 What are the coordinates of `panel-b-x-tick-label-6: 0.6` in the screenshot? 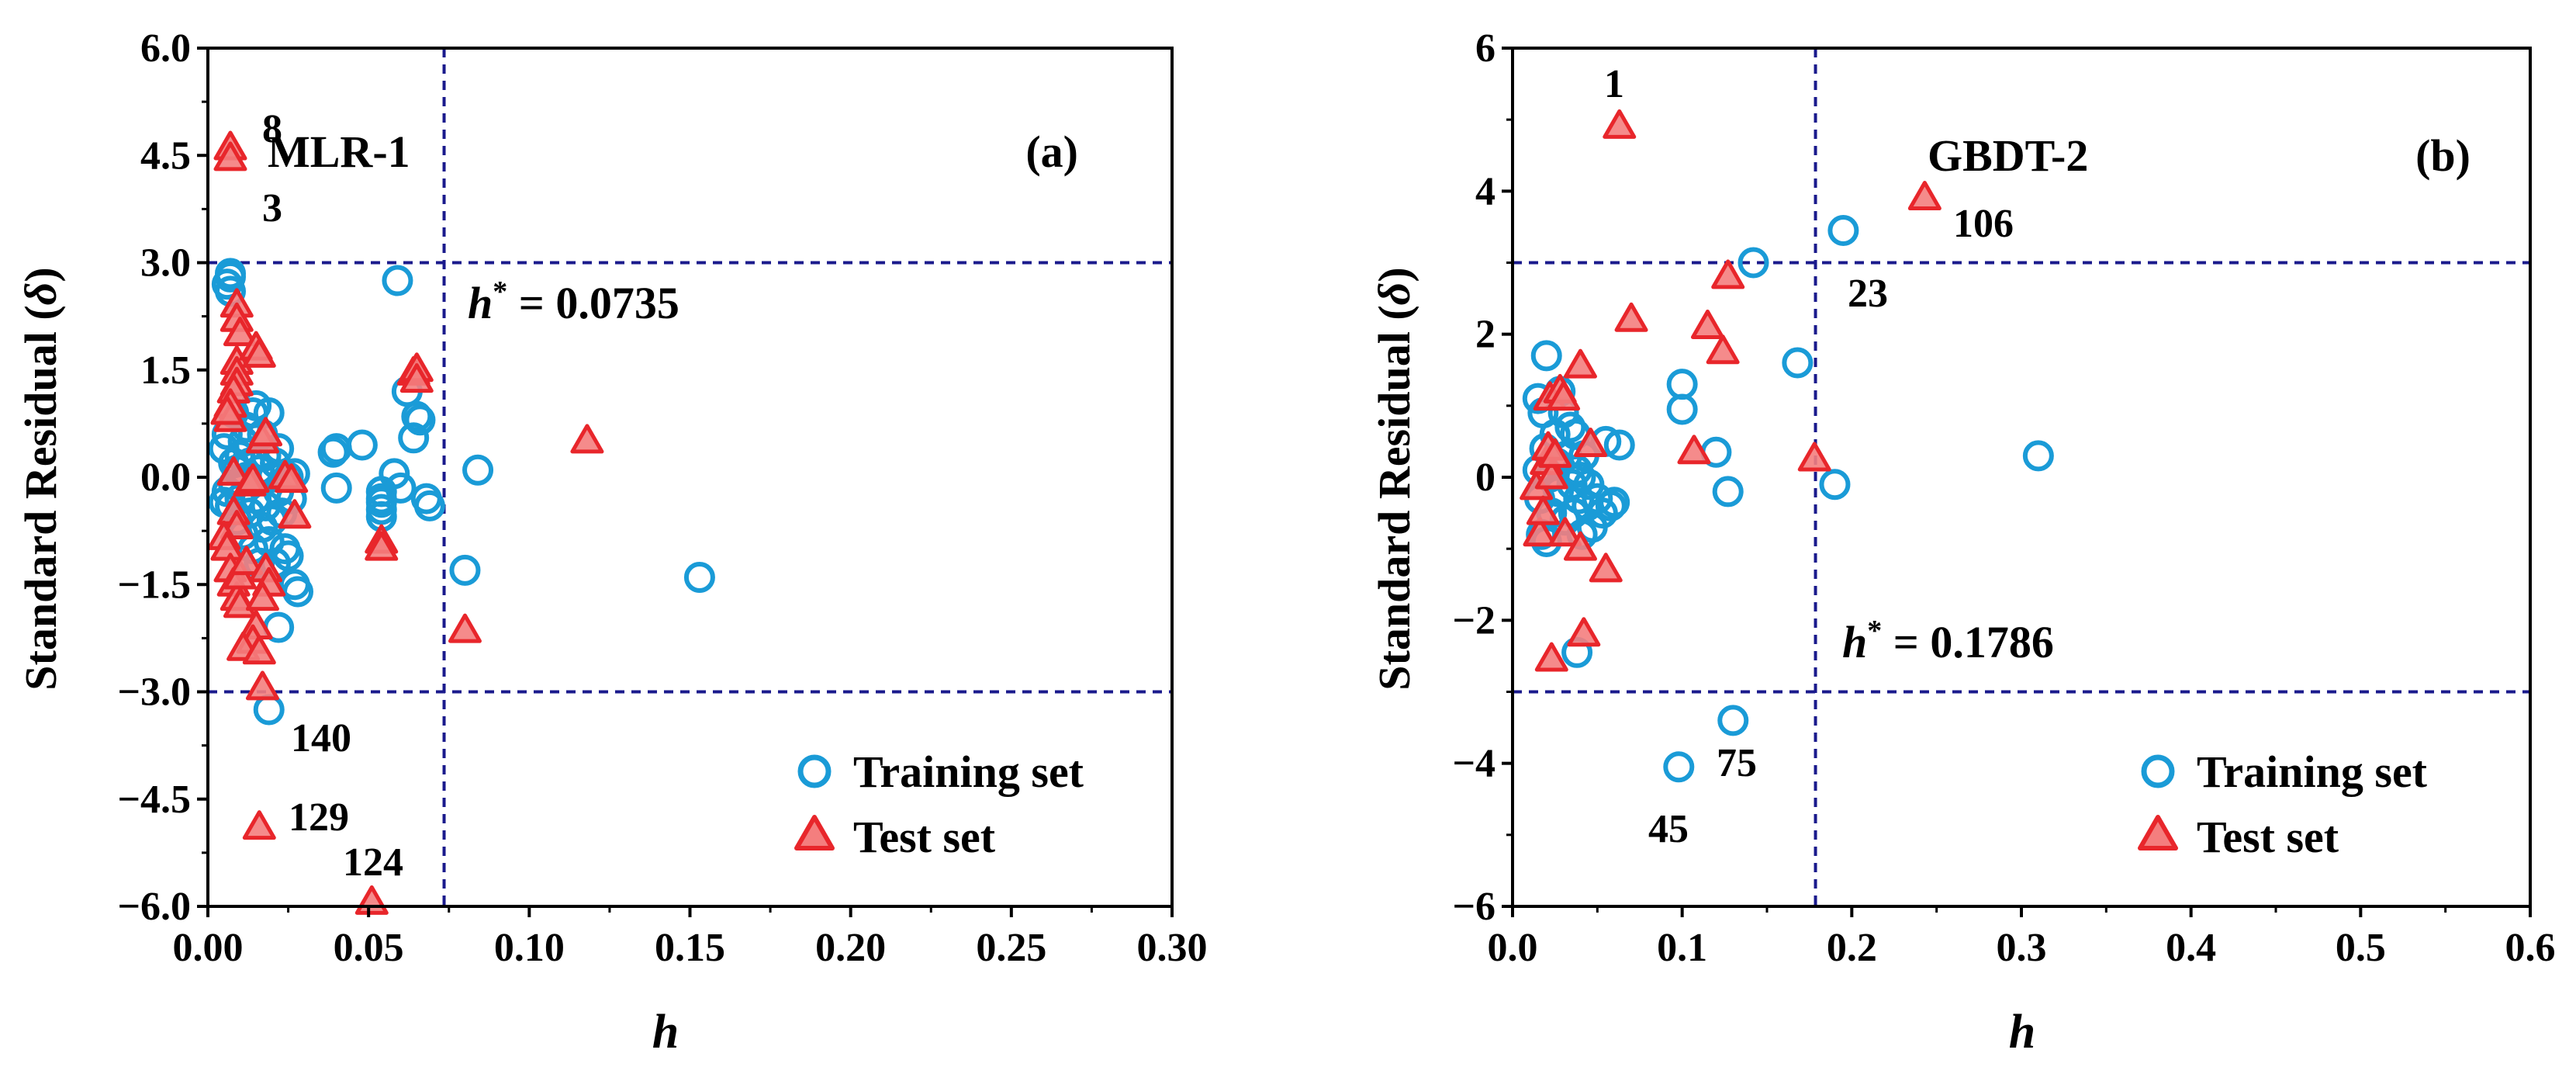 It's located at (2530, 948).